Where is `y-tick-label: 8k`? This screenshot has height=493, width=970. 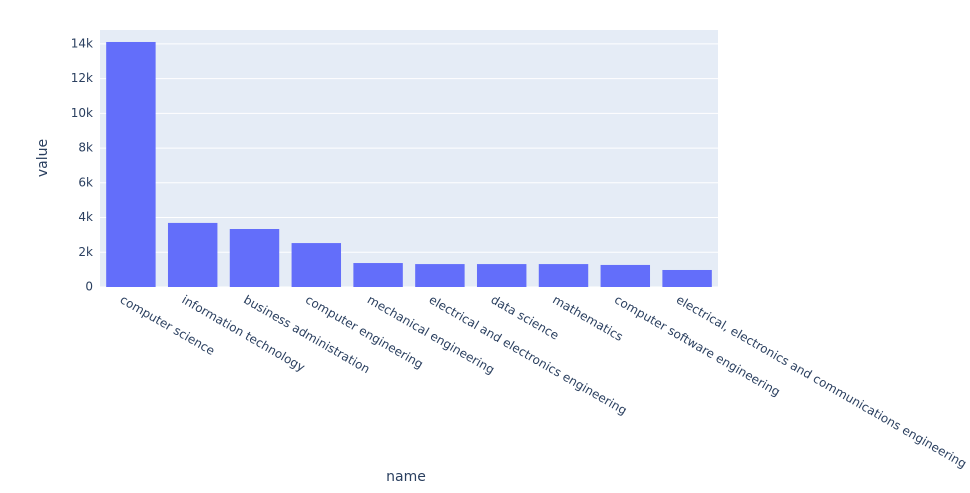 y-tick-label: 8k is located at coordinates (85, 148).